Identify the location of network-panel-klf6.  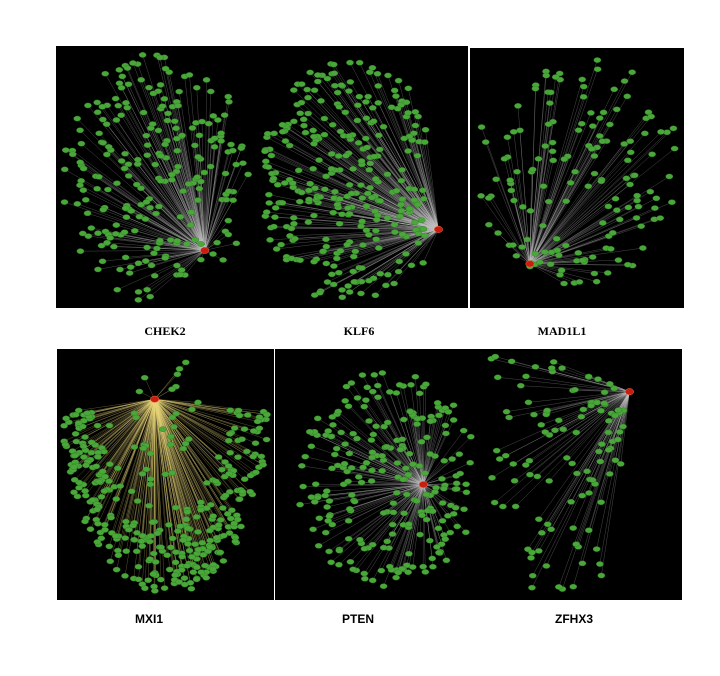
(362, 177).